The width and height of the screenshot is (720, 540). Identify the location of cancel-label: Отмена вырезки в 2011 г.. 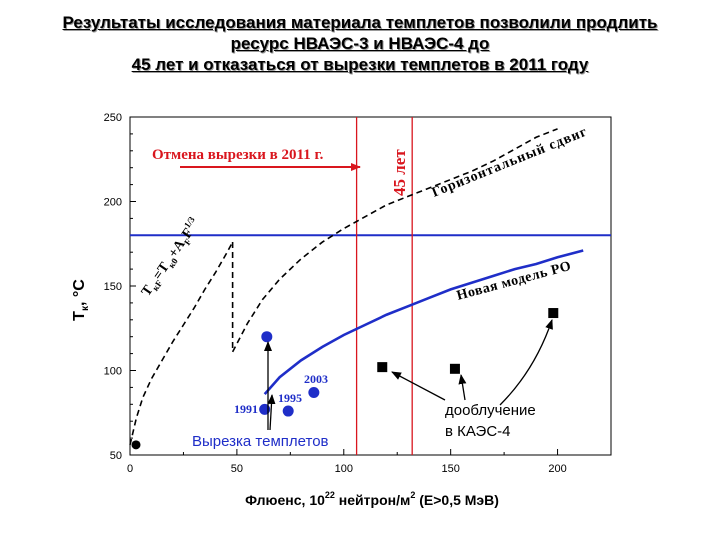
(238, 155).